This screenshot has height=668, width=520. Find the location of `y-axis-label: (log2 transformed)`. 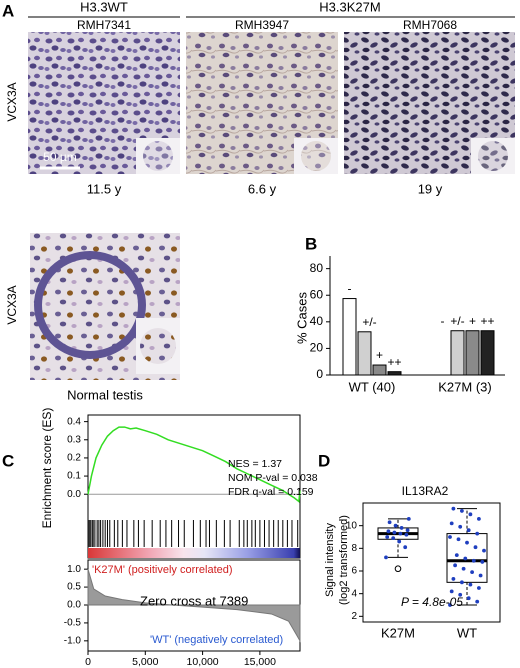

y-axis-label: (log2 transformed) is located at coordinates (344, 560).